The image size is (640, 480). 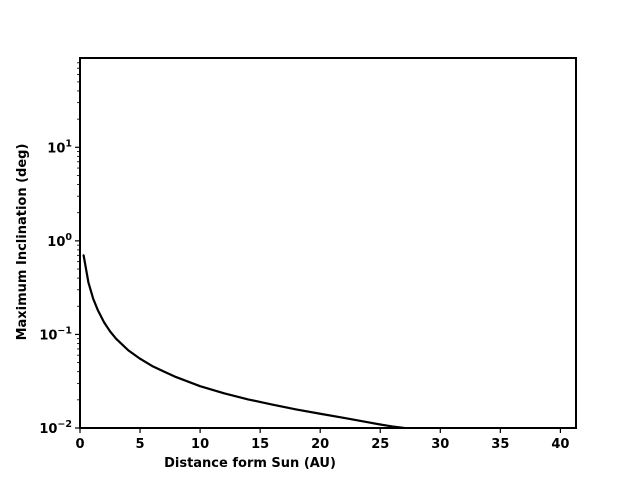 I want to click on x-tick-label: 25, so click(x=380, y=444).